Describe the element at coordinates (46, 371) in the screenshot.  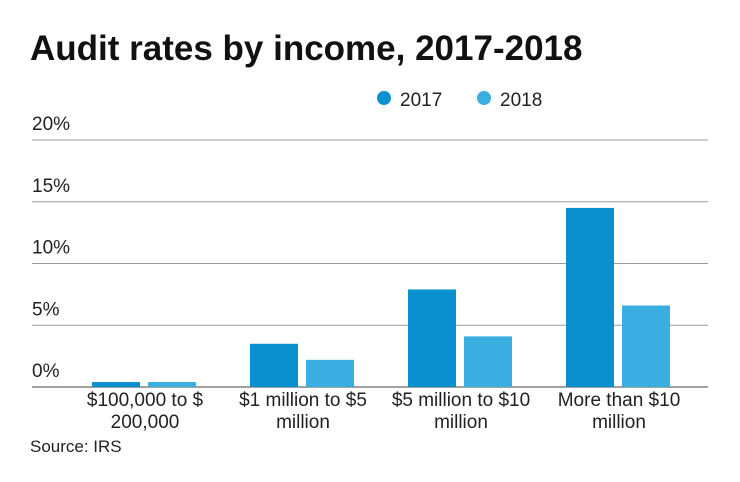
I see `y-tick-label: 0%` at that location.